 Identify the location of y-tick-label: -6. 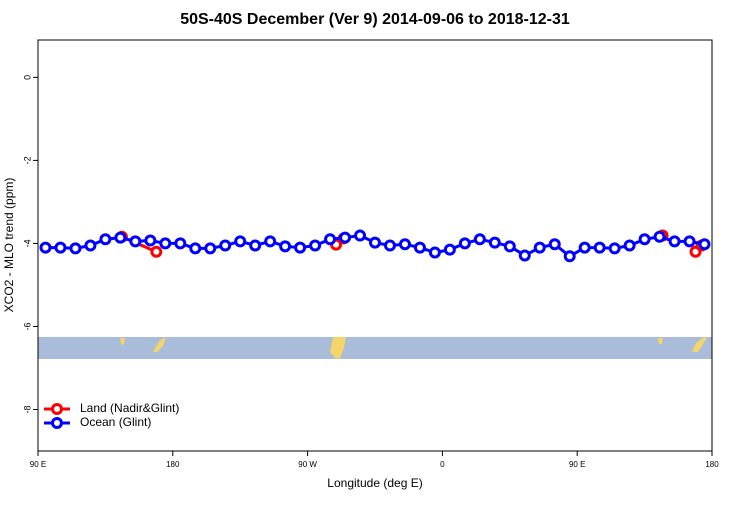
(27, 326).